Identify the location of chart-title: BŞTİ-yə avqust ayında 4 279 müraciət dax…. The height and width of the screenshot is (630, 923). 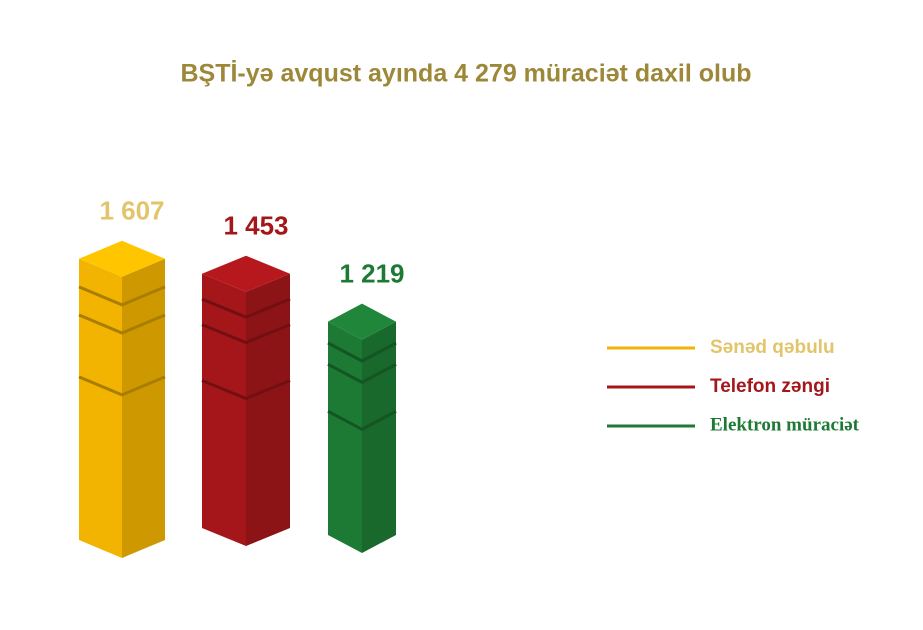
(465, 74).